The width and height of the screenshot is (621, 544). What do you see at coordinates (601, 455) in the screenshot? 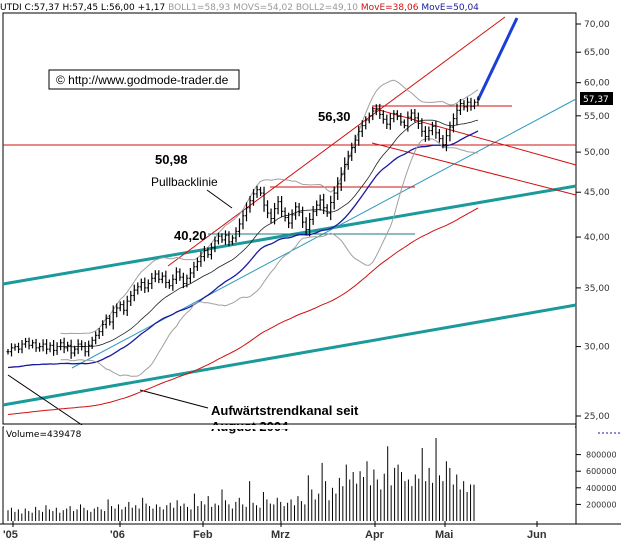
I see `vol-tick-label: 800000` at bounding box center [601, 455].